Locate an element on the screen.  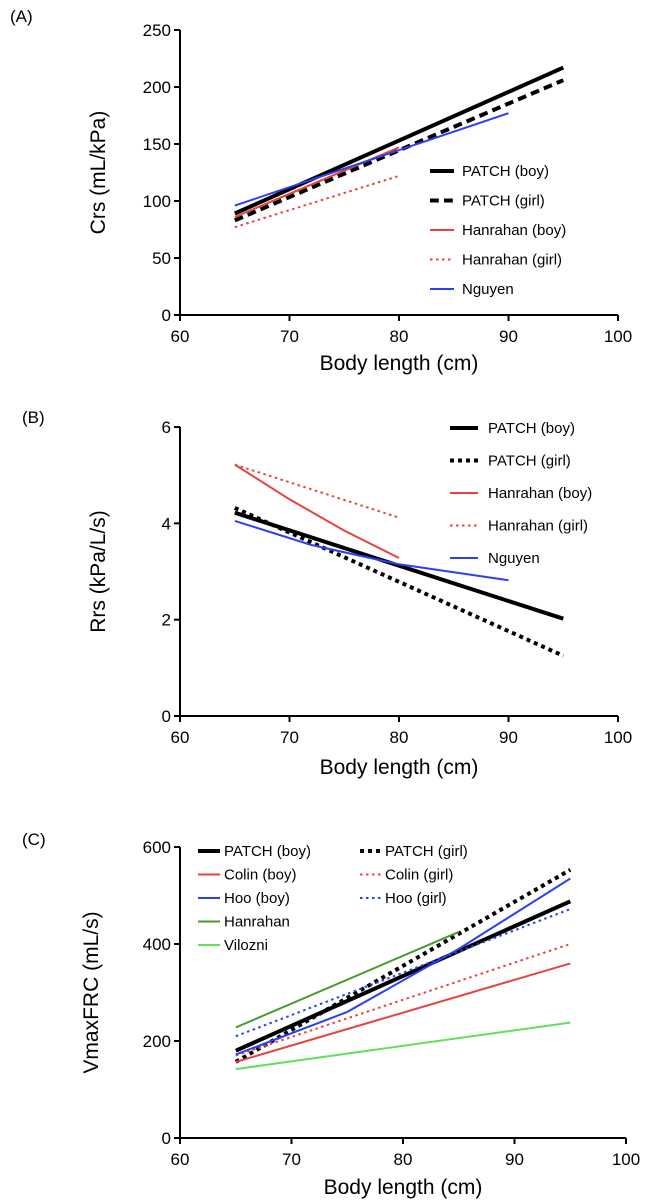
legend-label-hoo-girl: Hoo (girl) is located at coordinates (416, 898).